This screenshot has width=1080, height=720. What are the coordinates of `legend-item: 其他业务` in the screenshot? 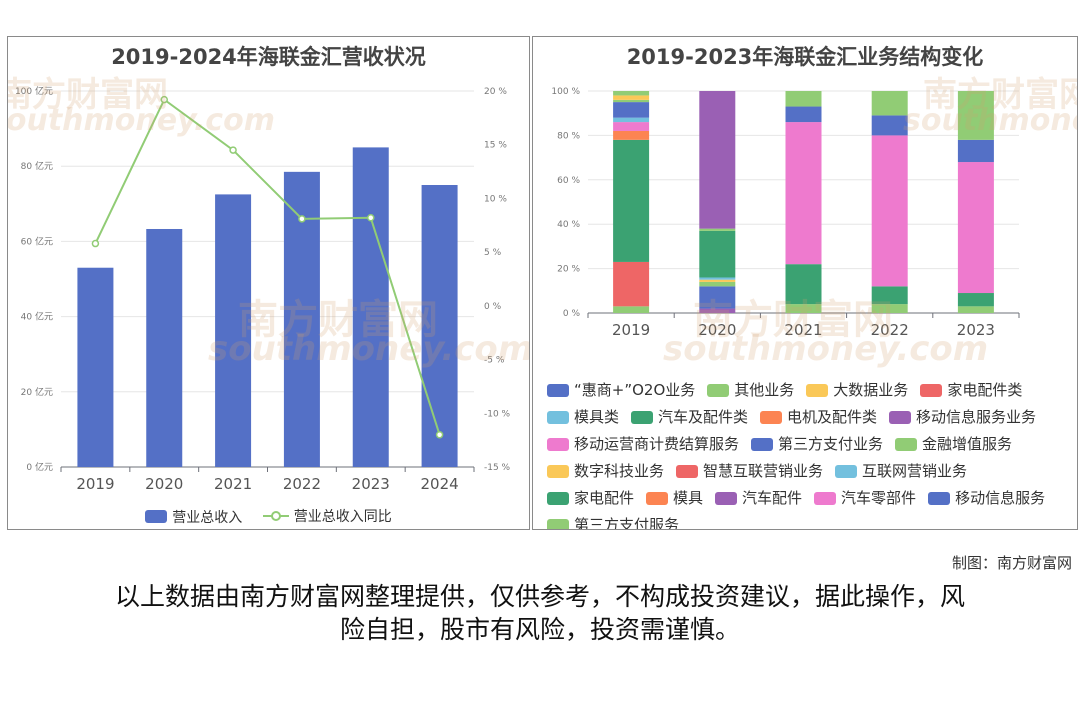 It's located at (750, 390).